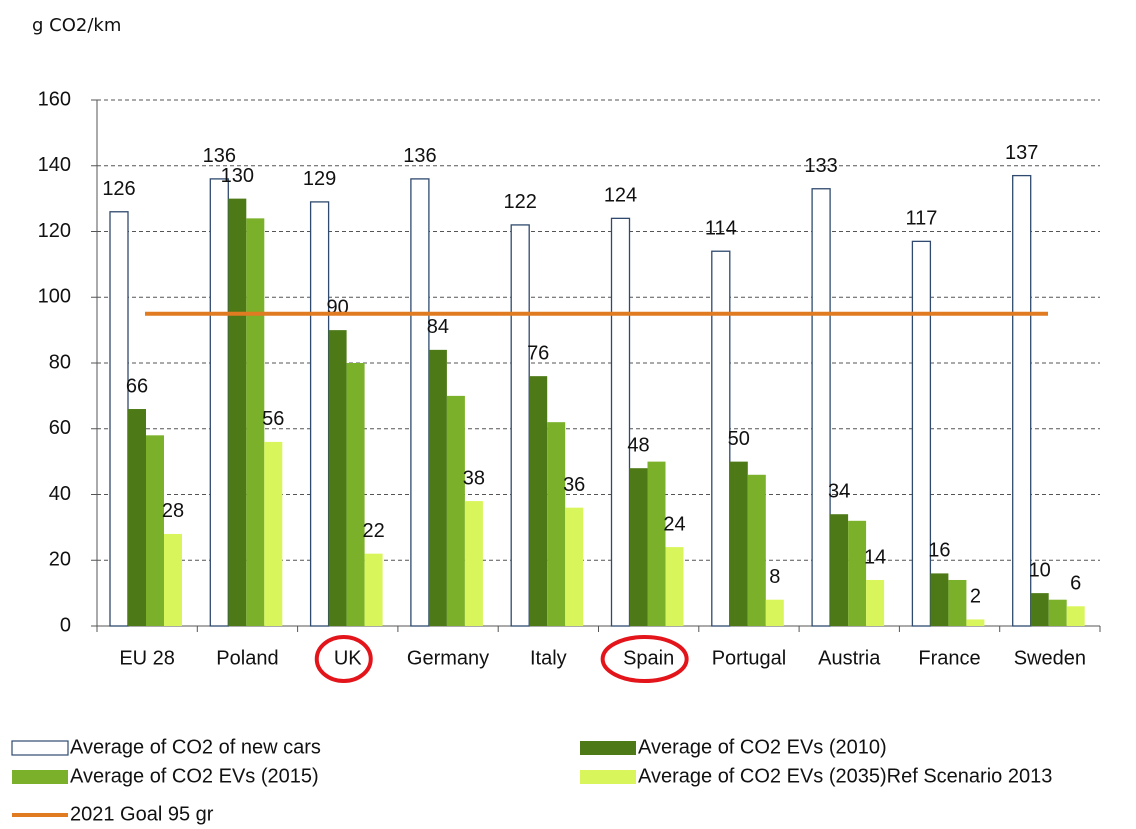 The width and height of the screenshot is (1136, 829). What do you see at coordinates (975, 597) in the screenshot?
I see `data-label: 2` at bounding box center [975, 597].